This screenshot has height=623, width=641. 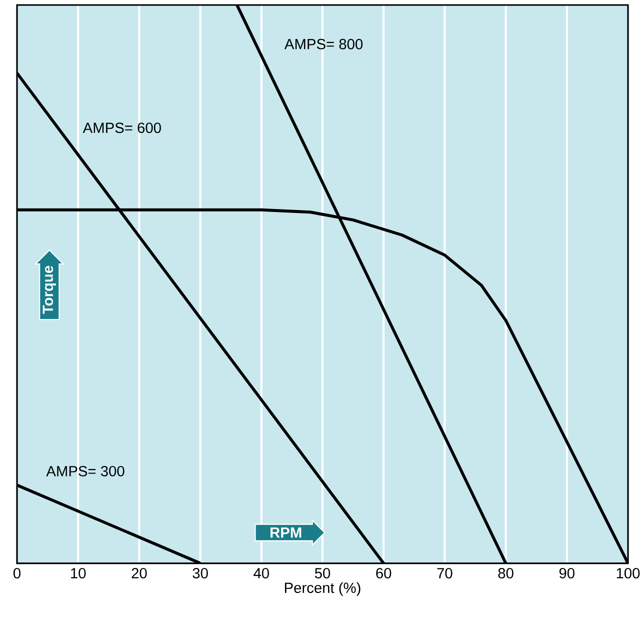 What do you see at coordinates (322, 589) in the screenshot?
I see `x-axis-title: Percent (%)` at bounding box center [322, 589].